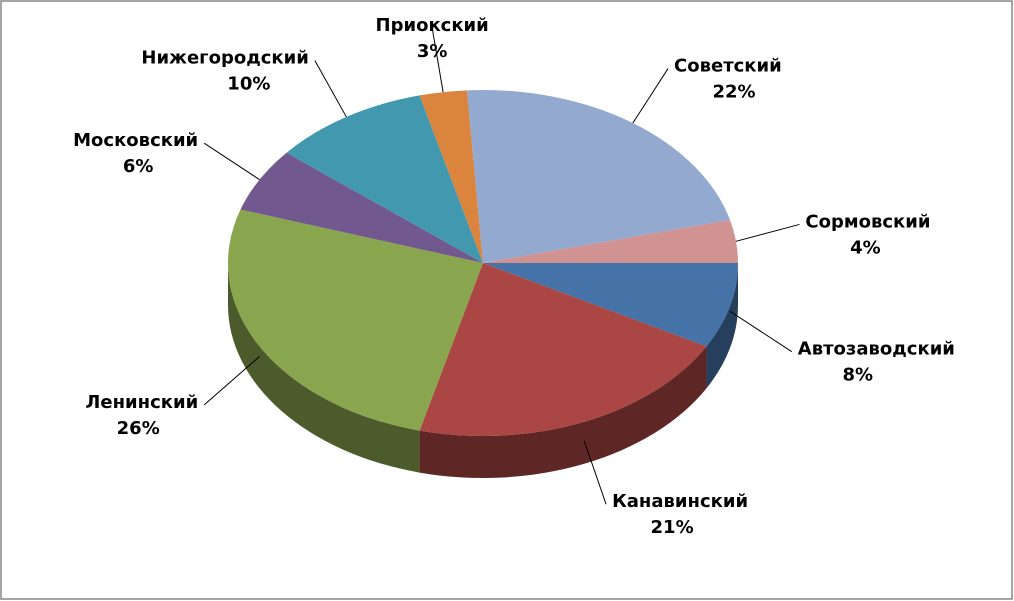 The image size is (1014, 601). I want to click on slice-label: Советский, so click(728, 66).